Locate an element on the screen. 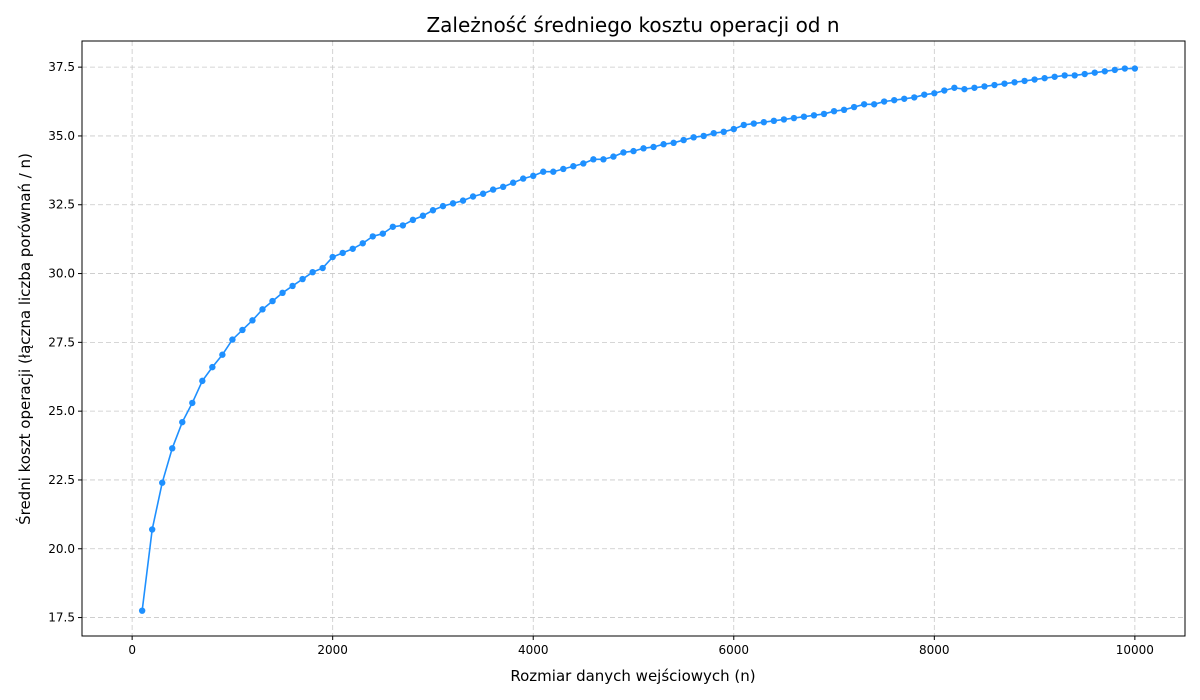  x-axis-label: Rozmiar danych wejściowych (n) is located at coordinates (632, 676).